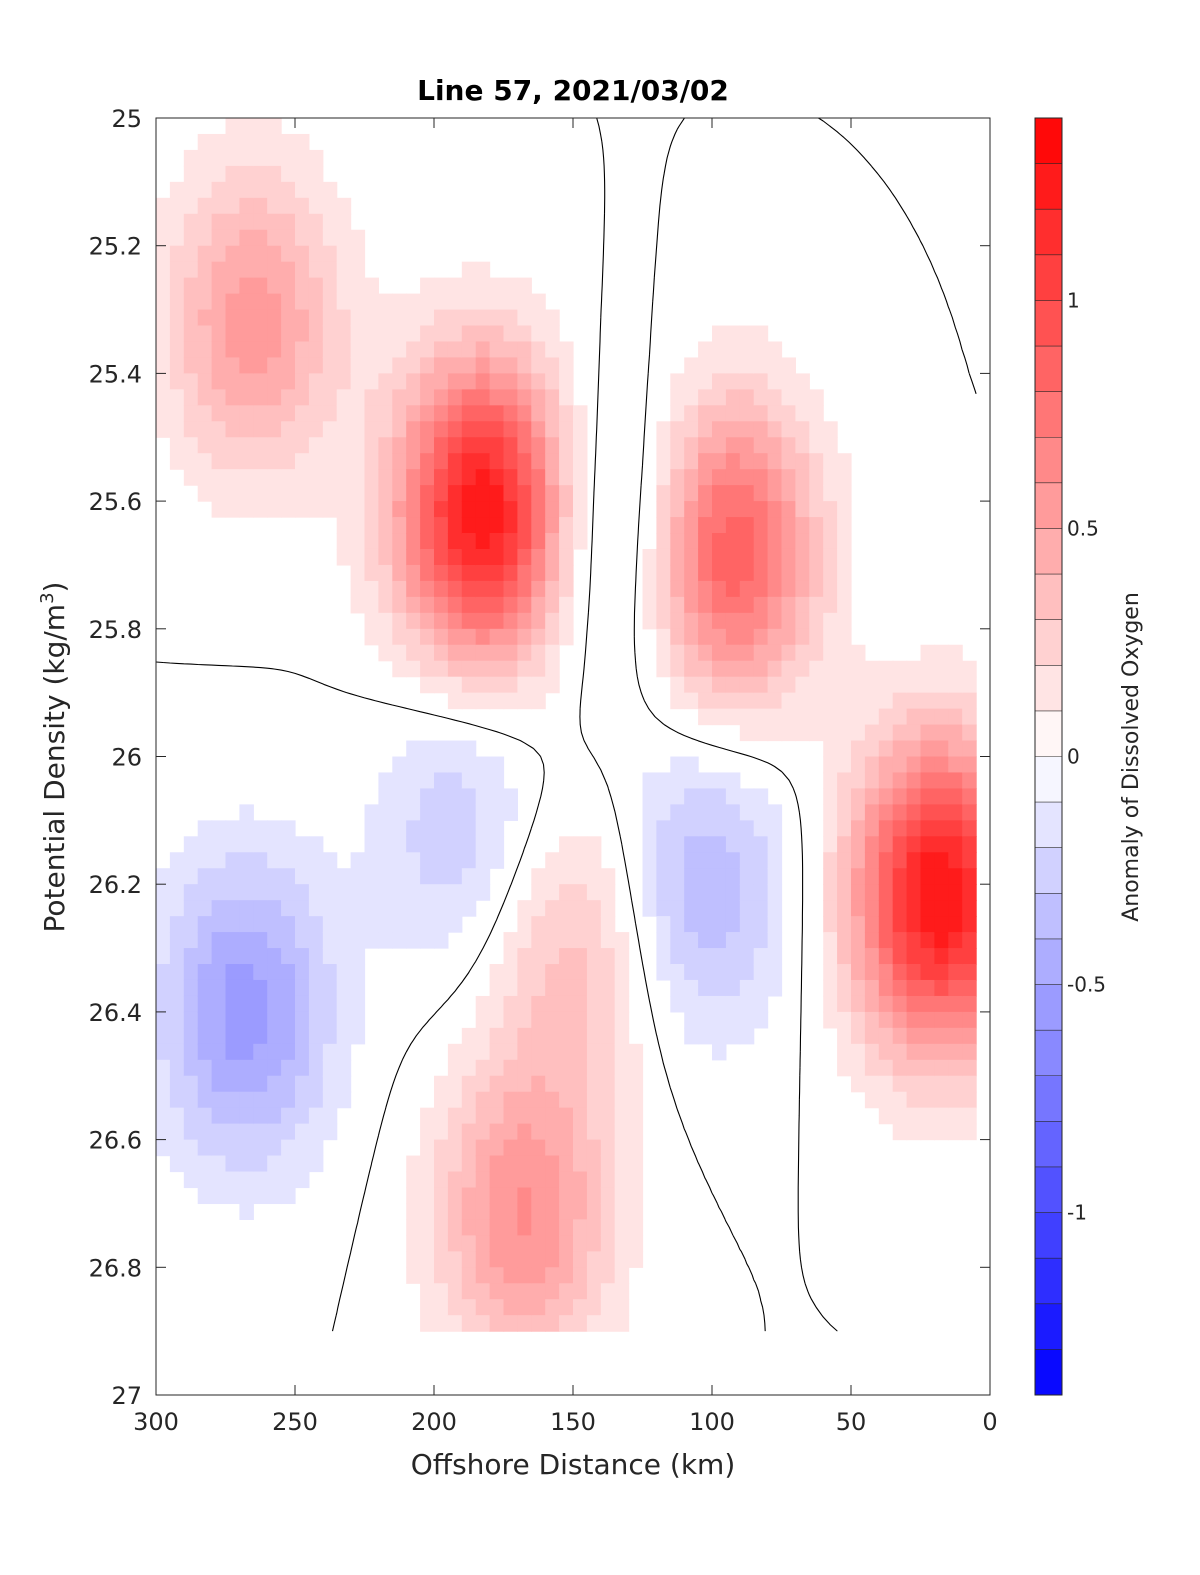 Image resolution: width=1200 pixels, height=1575 pixels. I want to click on colorbar-band, so click(1048, 1235).